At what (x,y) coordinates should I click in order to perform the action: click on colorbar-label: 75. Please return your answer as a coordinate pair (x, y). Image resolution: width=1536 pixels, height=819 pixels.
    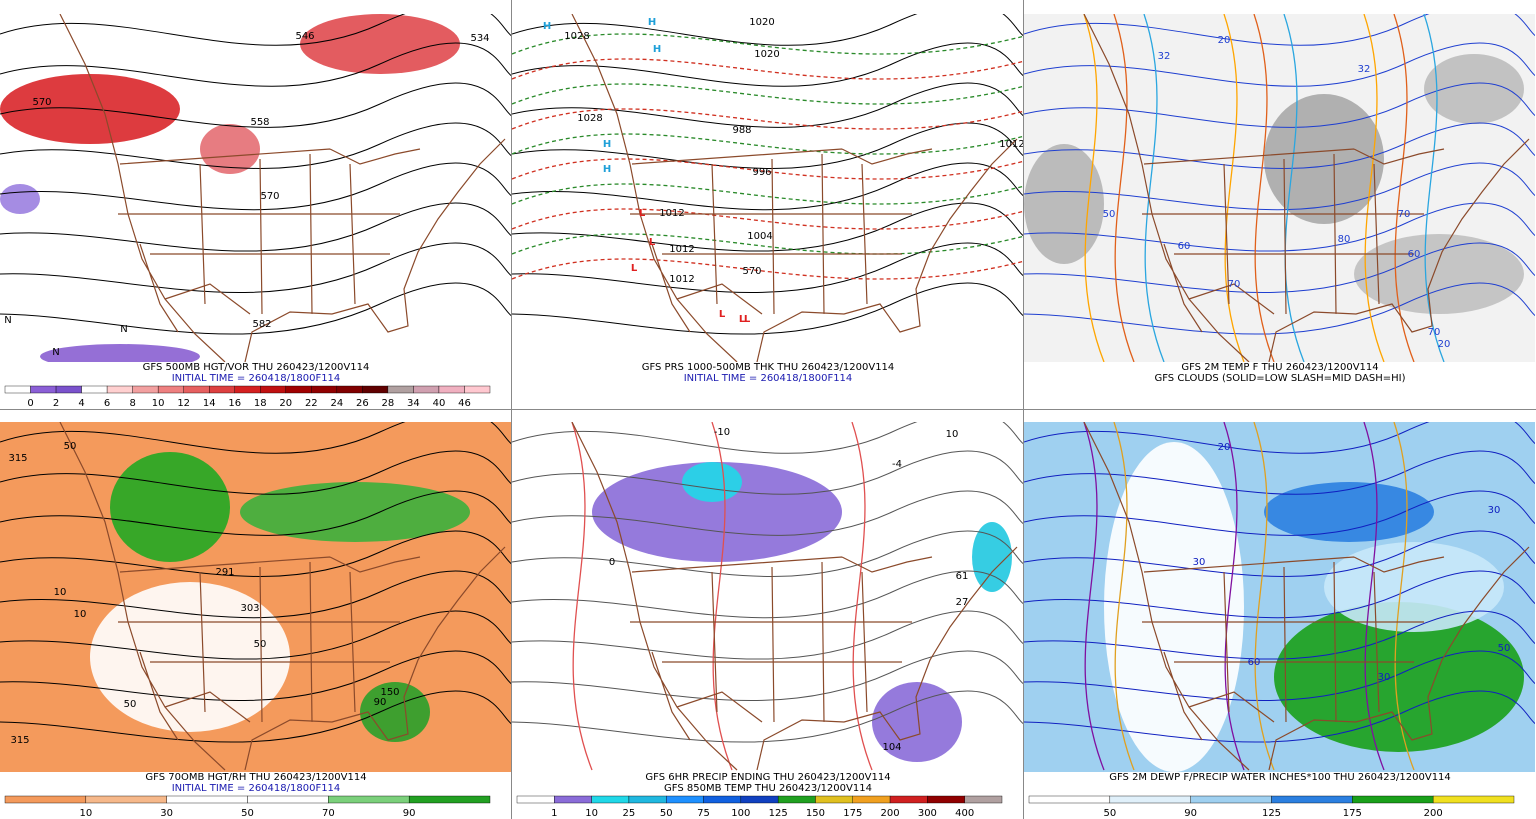
    Looking at the image, I should click on (703, 813).